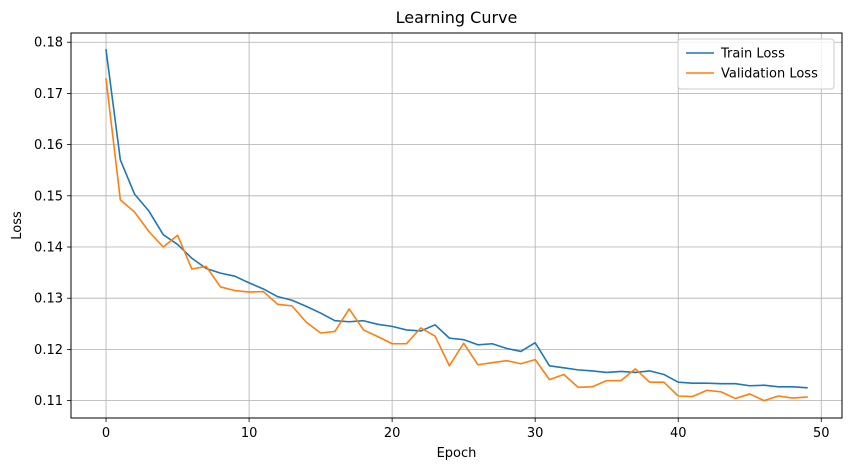 The image size is (855, 470). Describe the element at coordinates (48, 43) in the screenshot. I see `y-tick-label: 0.18` at that location.